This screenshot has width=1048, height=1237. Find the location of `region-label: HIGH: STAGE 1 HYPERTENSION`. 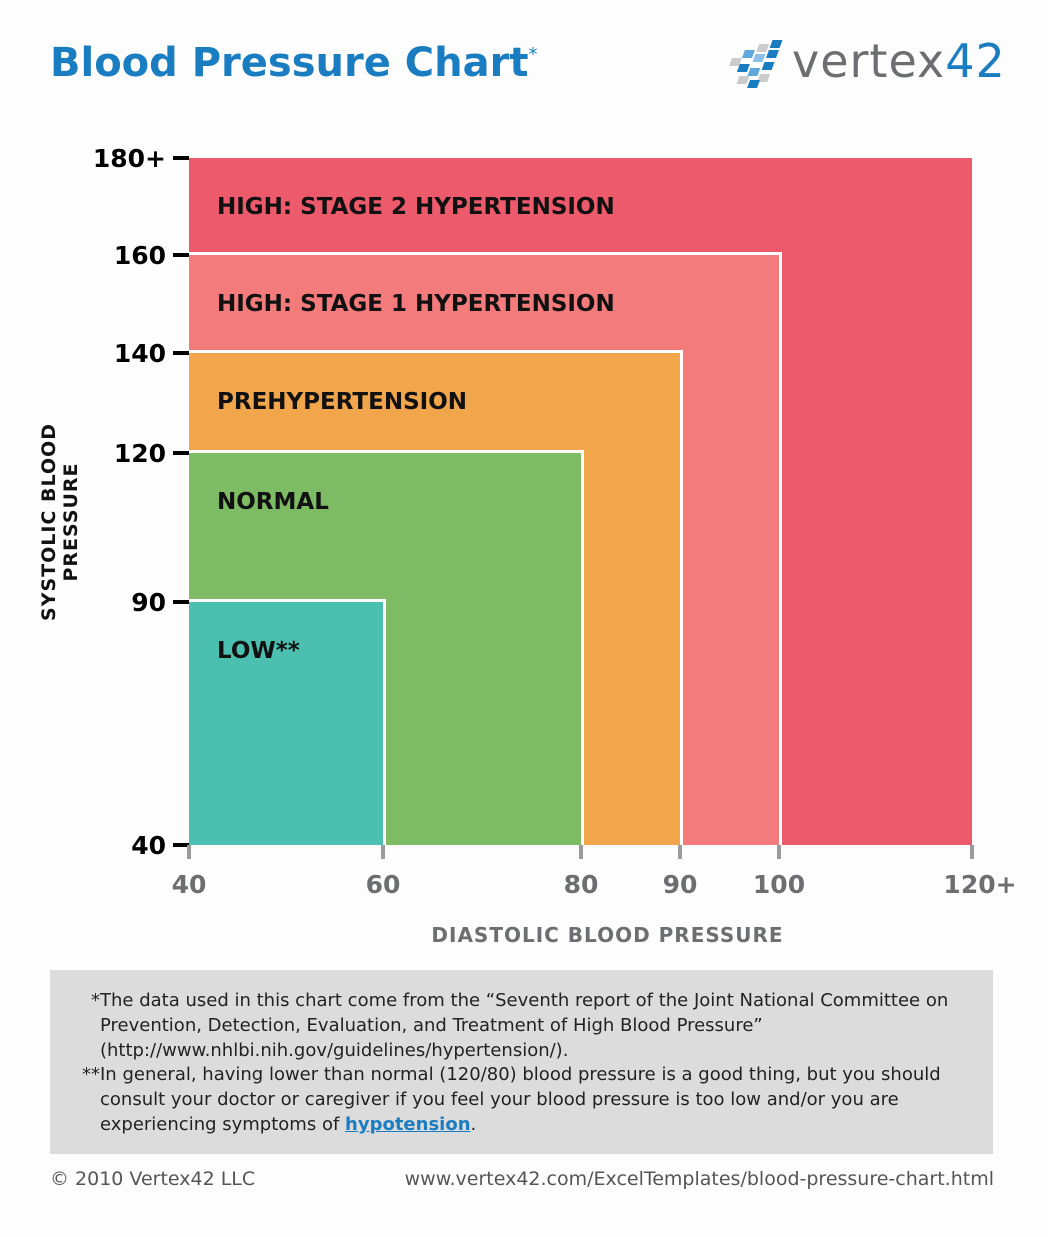

region-label: HIGH: STAGE 1 HYPERTENSION is located at coordinates (416, 304).